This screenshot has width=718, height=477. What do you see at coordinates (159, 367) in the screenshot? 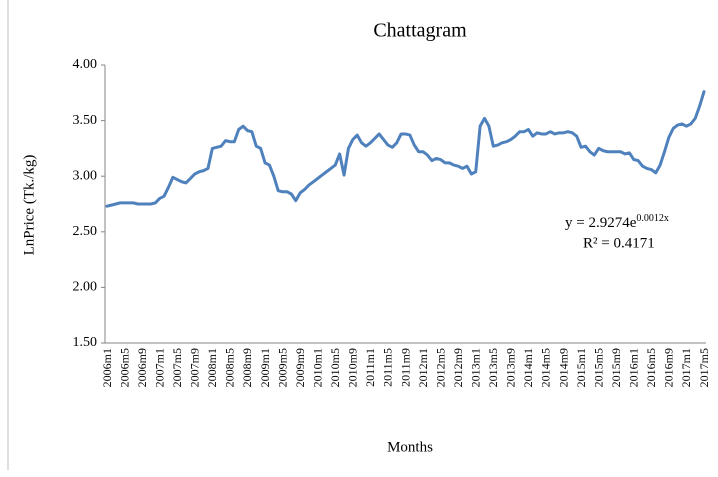
I see `x-tick-label: 2007m1` at bounding box center [159, 367].